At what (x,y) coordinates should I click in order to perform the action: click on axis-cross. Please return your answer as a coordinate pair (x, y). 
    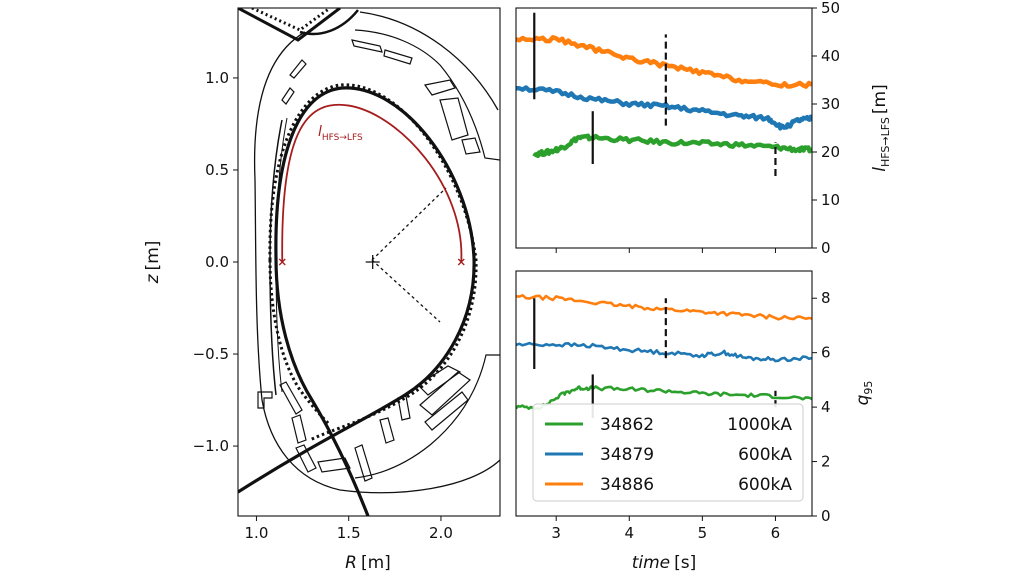
    Looking at the image, I should click on (372, 262).